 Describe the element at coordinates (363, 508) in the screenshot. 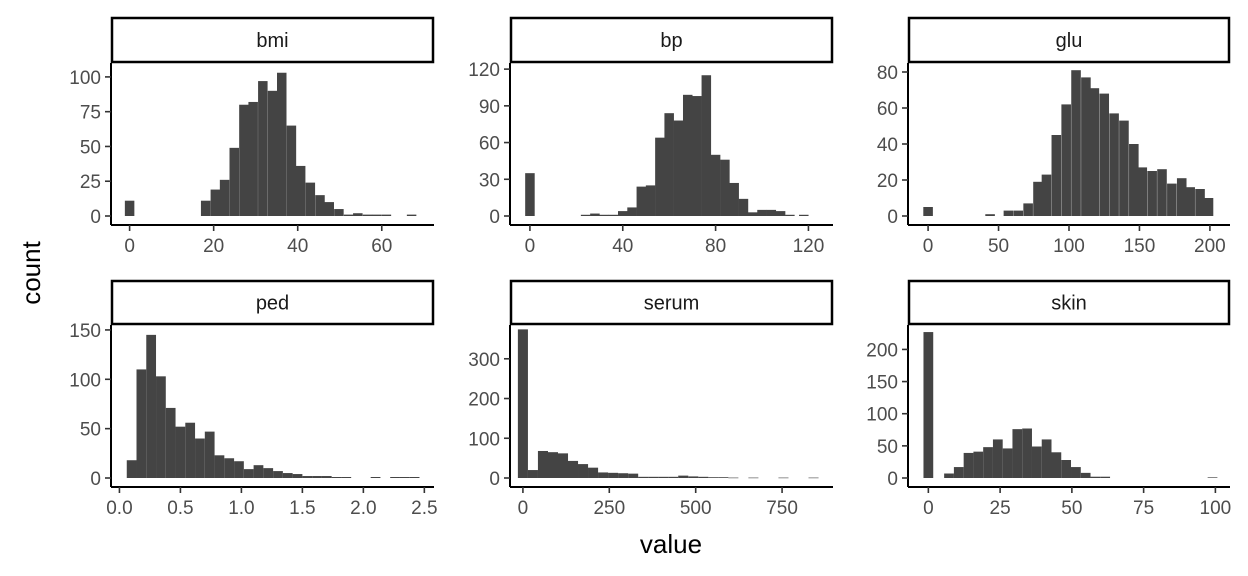

I see `x-tick-label: 2.0` at that location.